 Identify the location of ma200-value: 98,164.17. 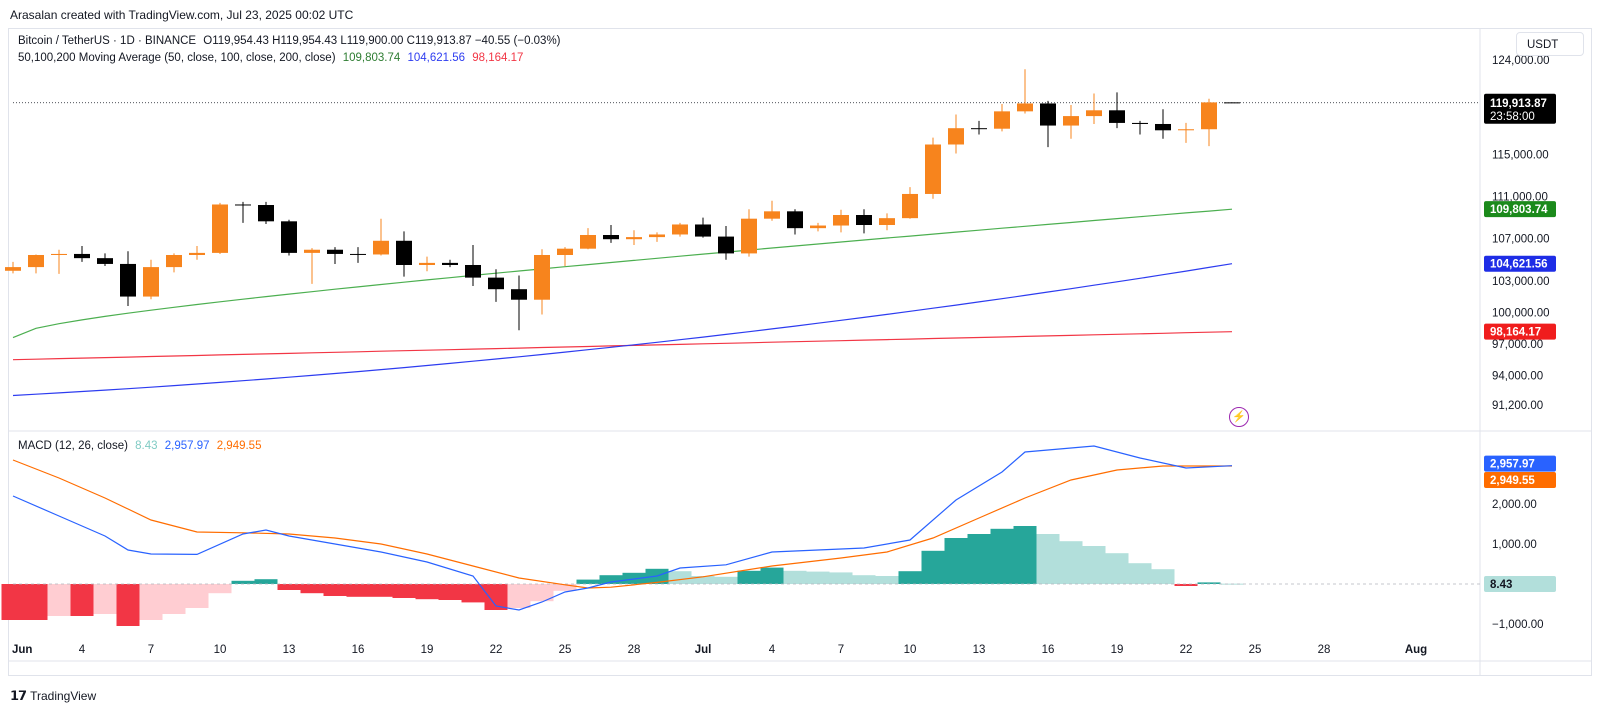
(498, 58).